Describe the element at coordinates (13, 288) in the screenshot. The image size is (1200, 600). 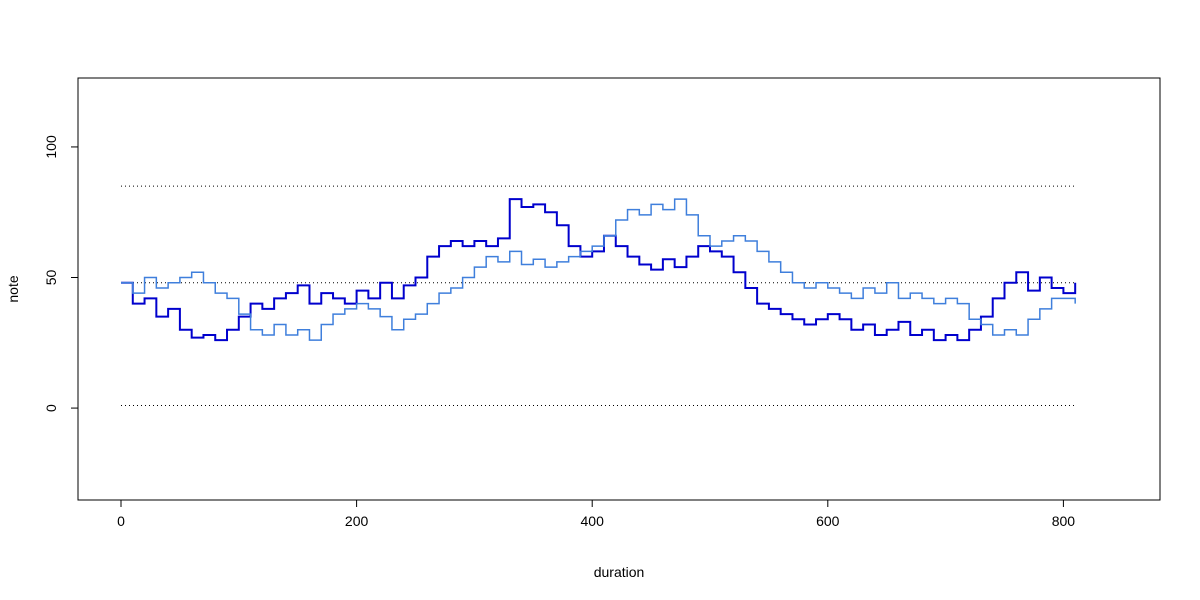
I see `y-axis-label: note` at that location.